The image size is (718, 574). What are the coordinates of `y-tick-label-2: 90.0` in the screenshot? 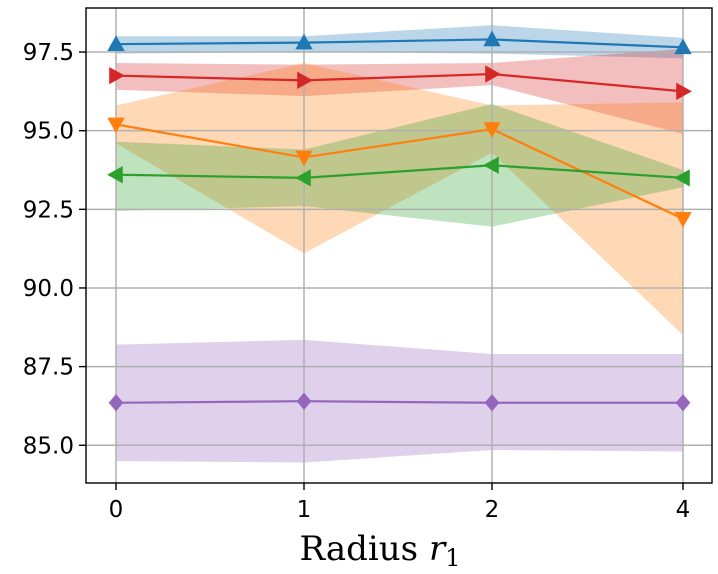 It's located at (48, 289).